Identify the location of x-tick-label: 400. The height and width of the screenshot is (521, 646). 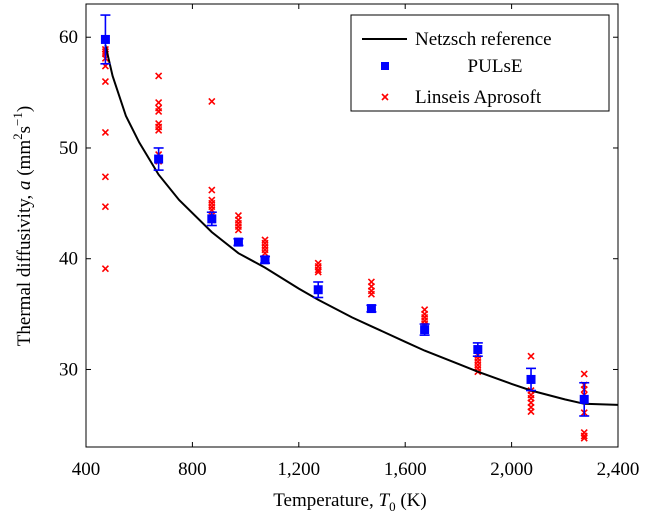
(86, 469).